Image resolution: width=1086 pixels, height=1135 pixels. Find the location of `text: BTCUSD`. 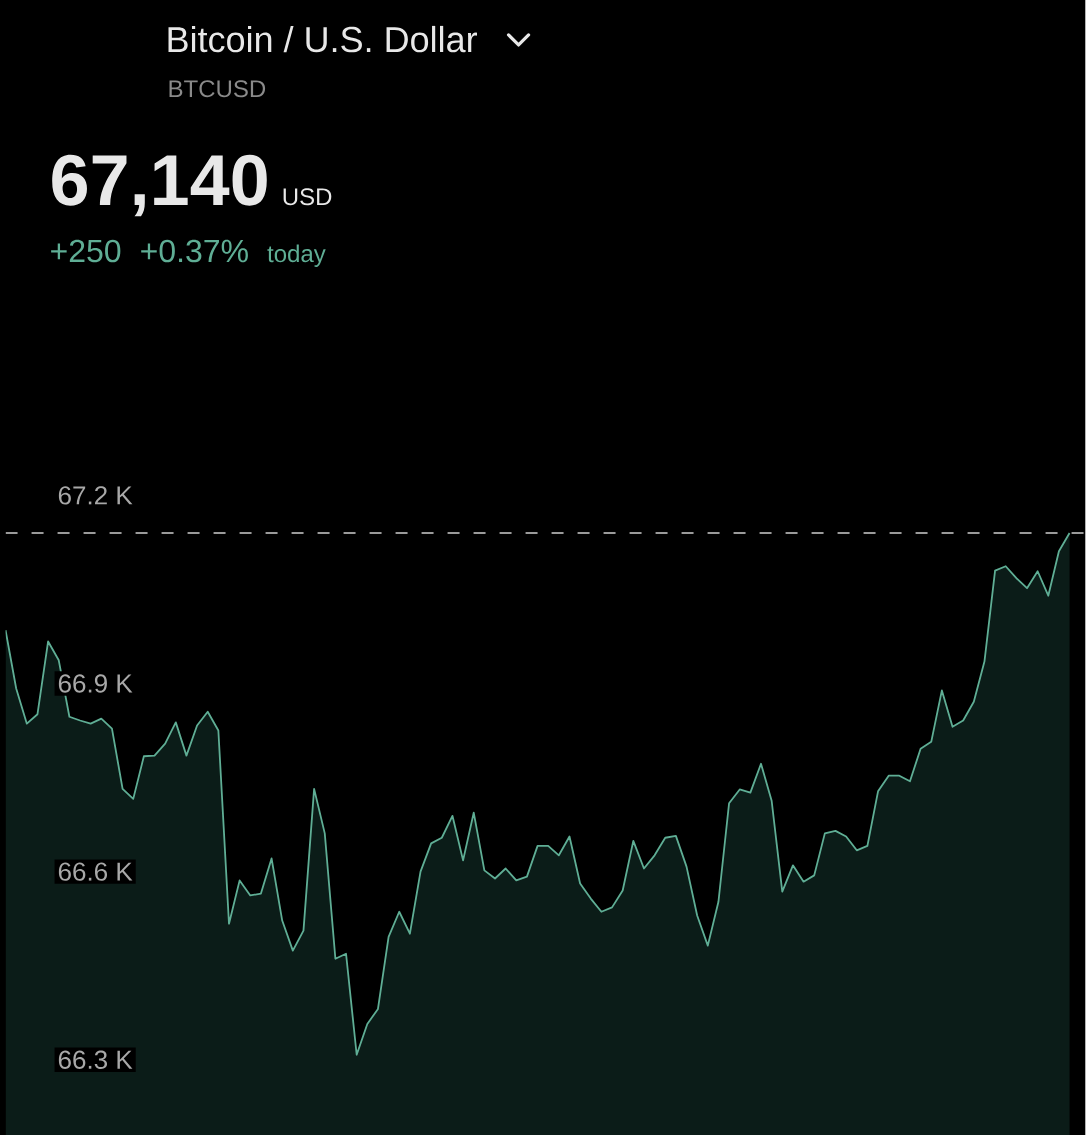

text: BTCUSD is located at coordinates (217, 89).